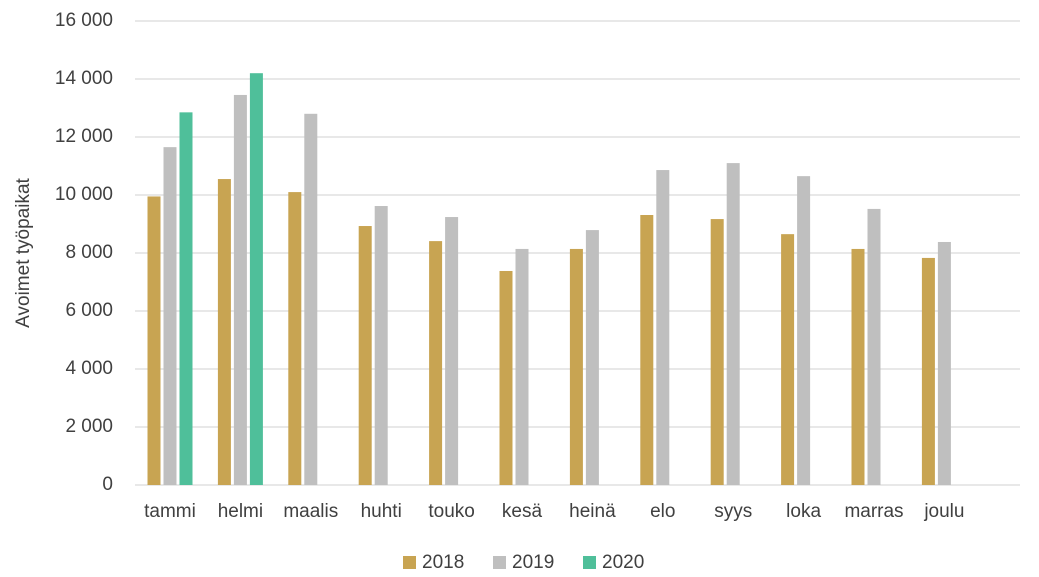 The height and width of the screenshot is (577, 1039). Describe the element at coordinates (89, 252) in the screenshot. I see `y-tick-label: 8 000` at that location.